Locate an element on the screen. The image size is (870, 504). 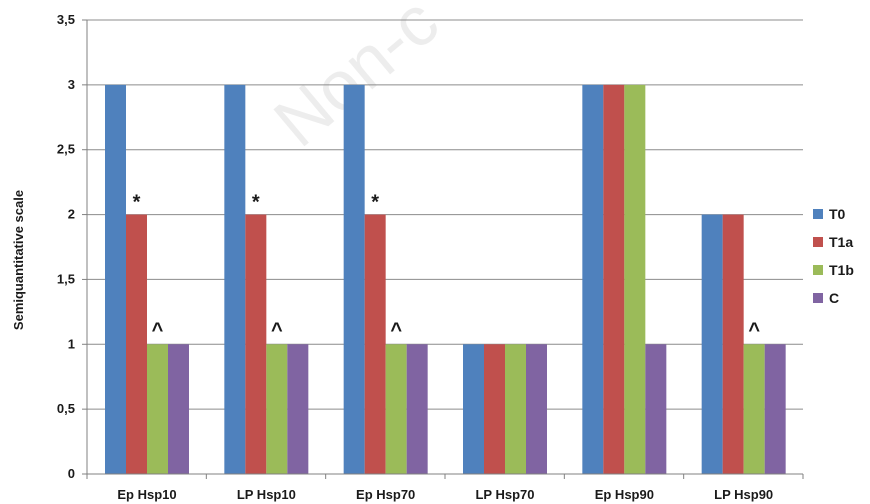
x-category-label: Ep Hsp10 is located at coordinates (146, 494).